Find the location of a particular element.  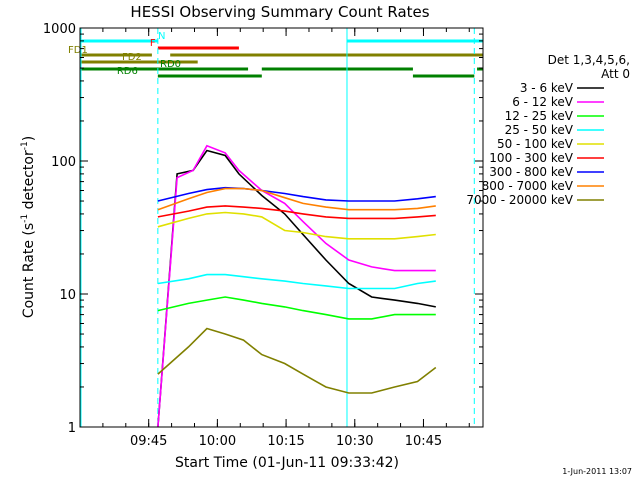

flag-label-f: F is located at coordinates (153, 43).